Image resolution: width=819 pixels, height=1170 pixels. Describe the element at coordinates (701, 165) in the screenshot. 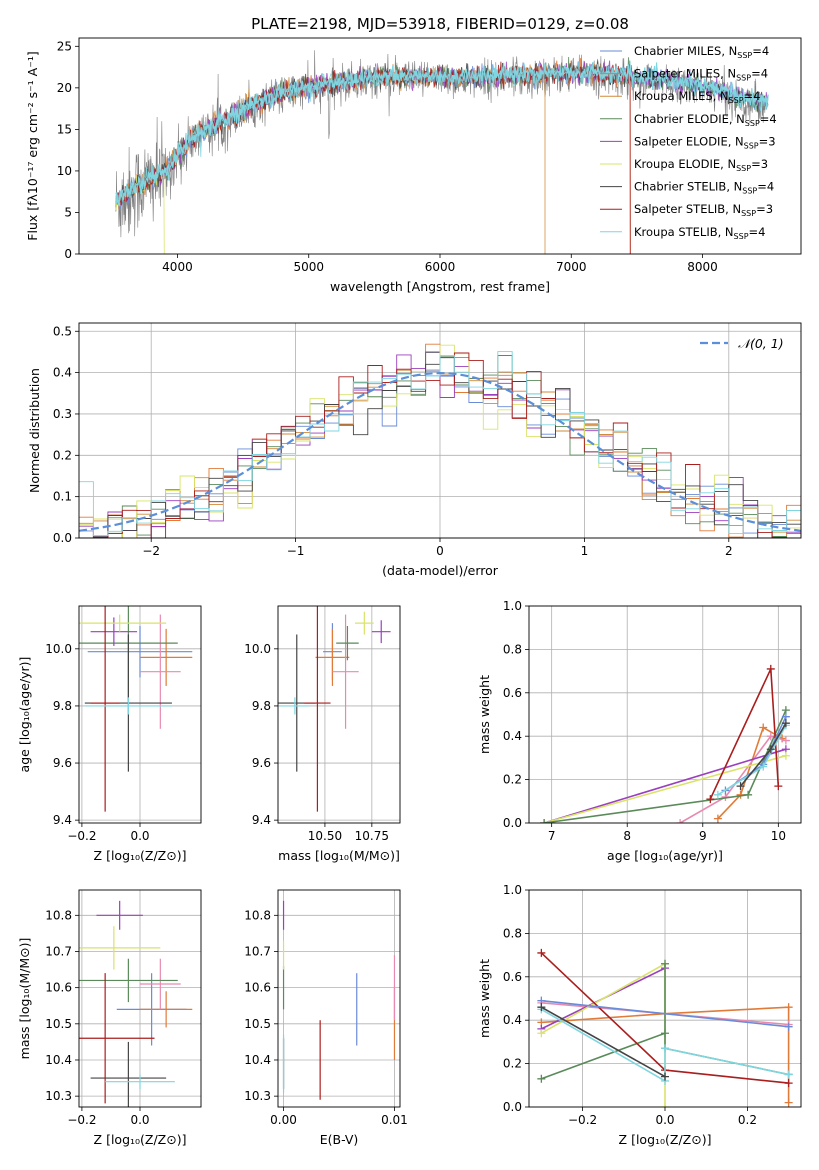

I see `legend-label: Kroupa ELODIE, NSSP=3` at that location.